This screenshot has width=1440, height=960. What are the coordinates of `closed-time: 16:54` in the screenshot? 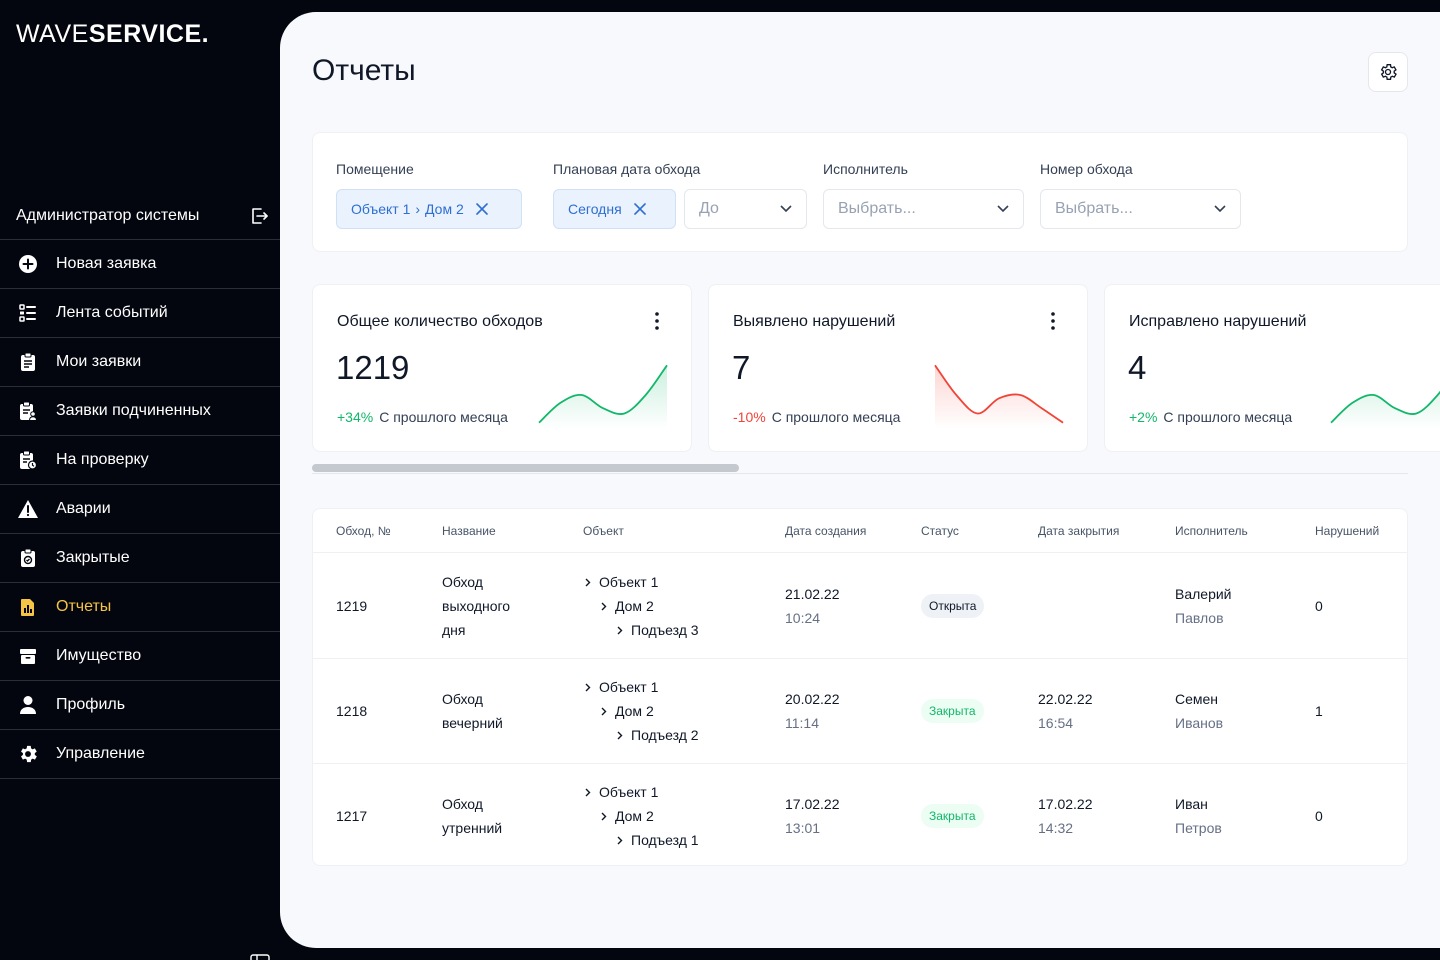 It's located at (1056, 723).